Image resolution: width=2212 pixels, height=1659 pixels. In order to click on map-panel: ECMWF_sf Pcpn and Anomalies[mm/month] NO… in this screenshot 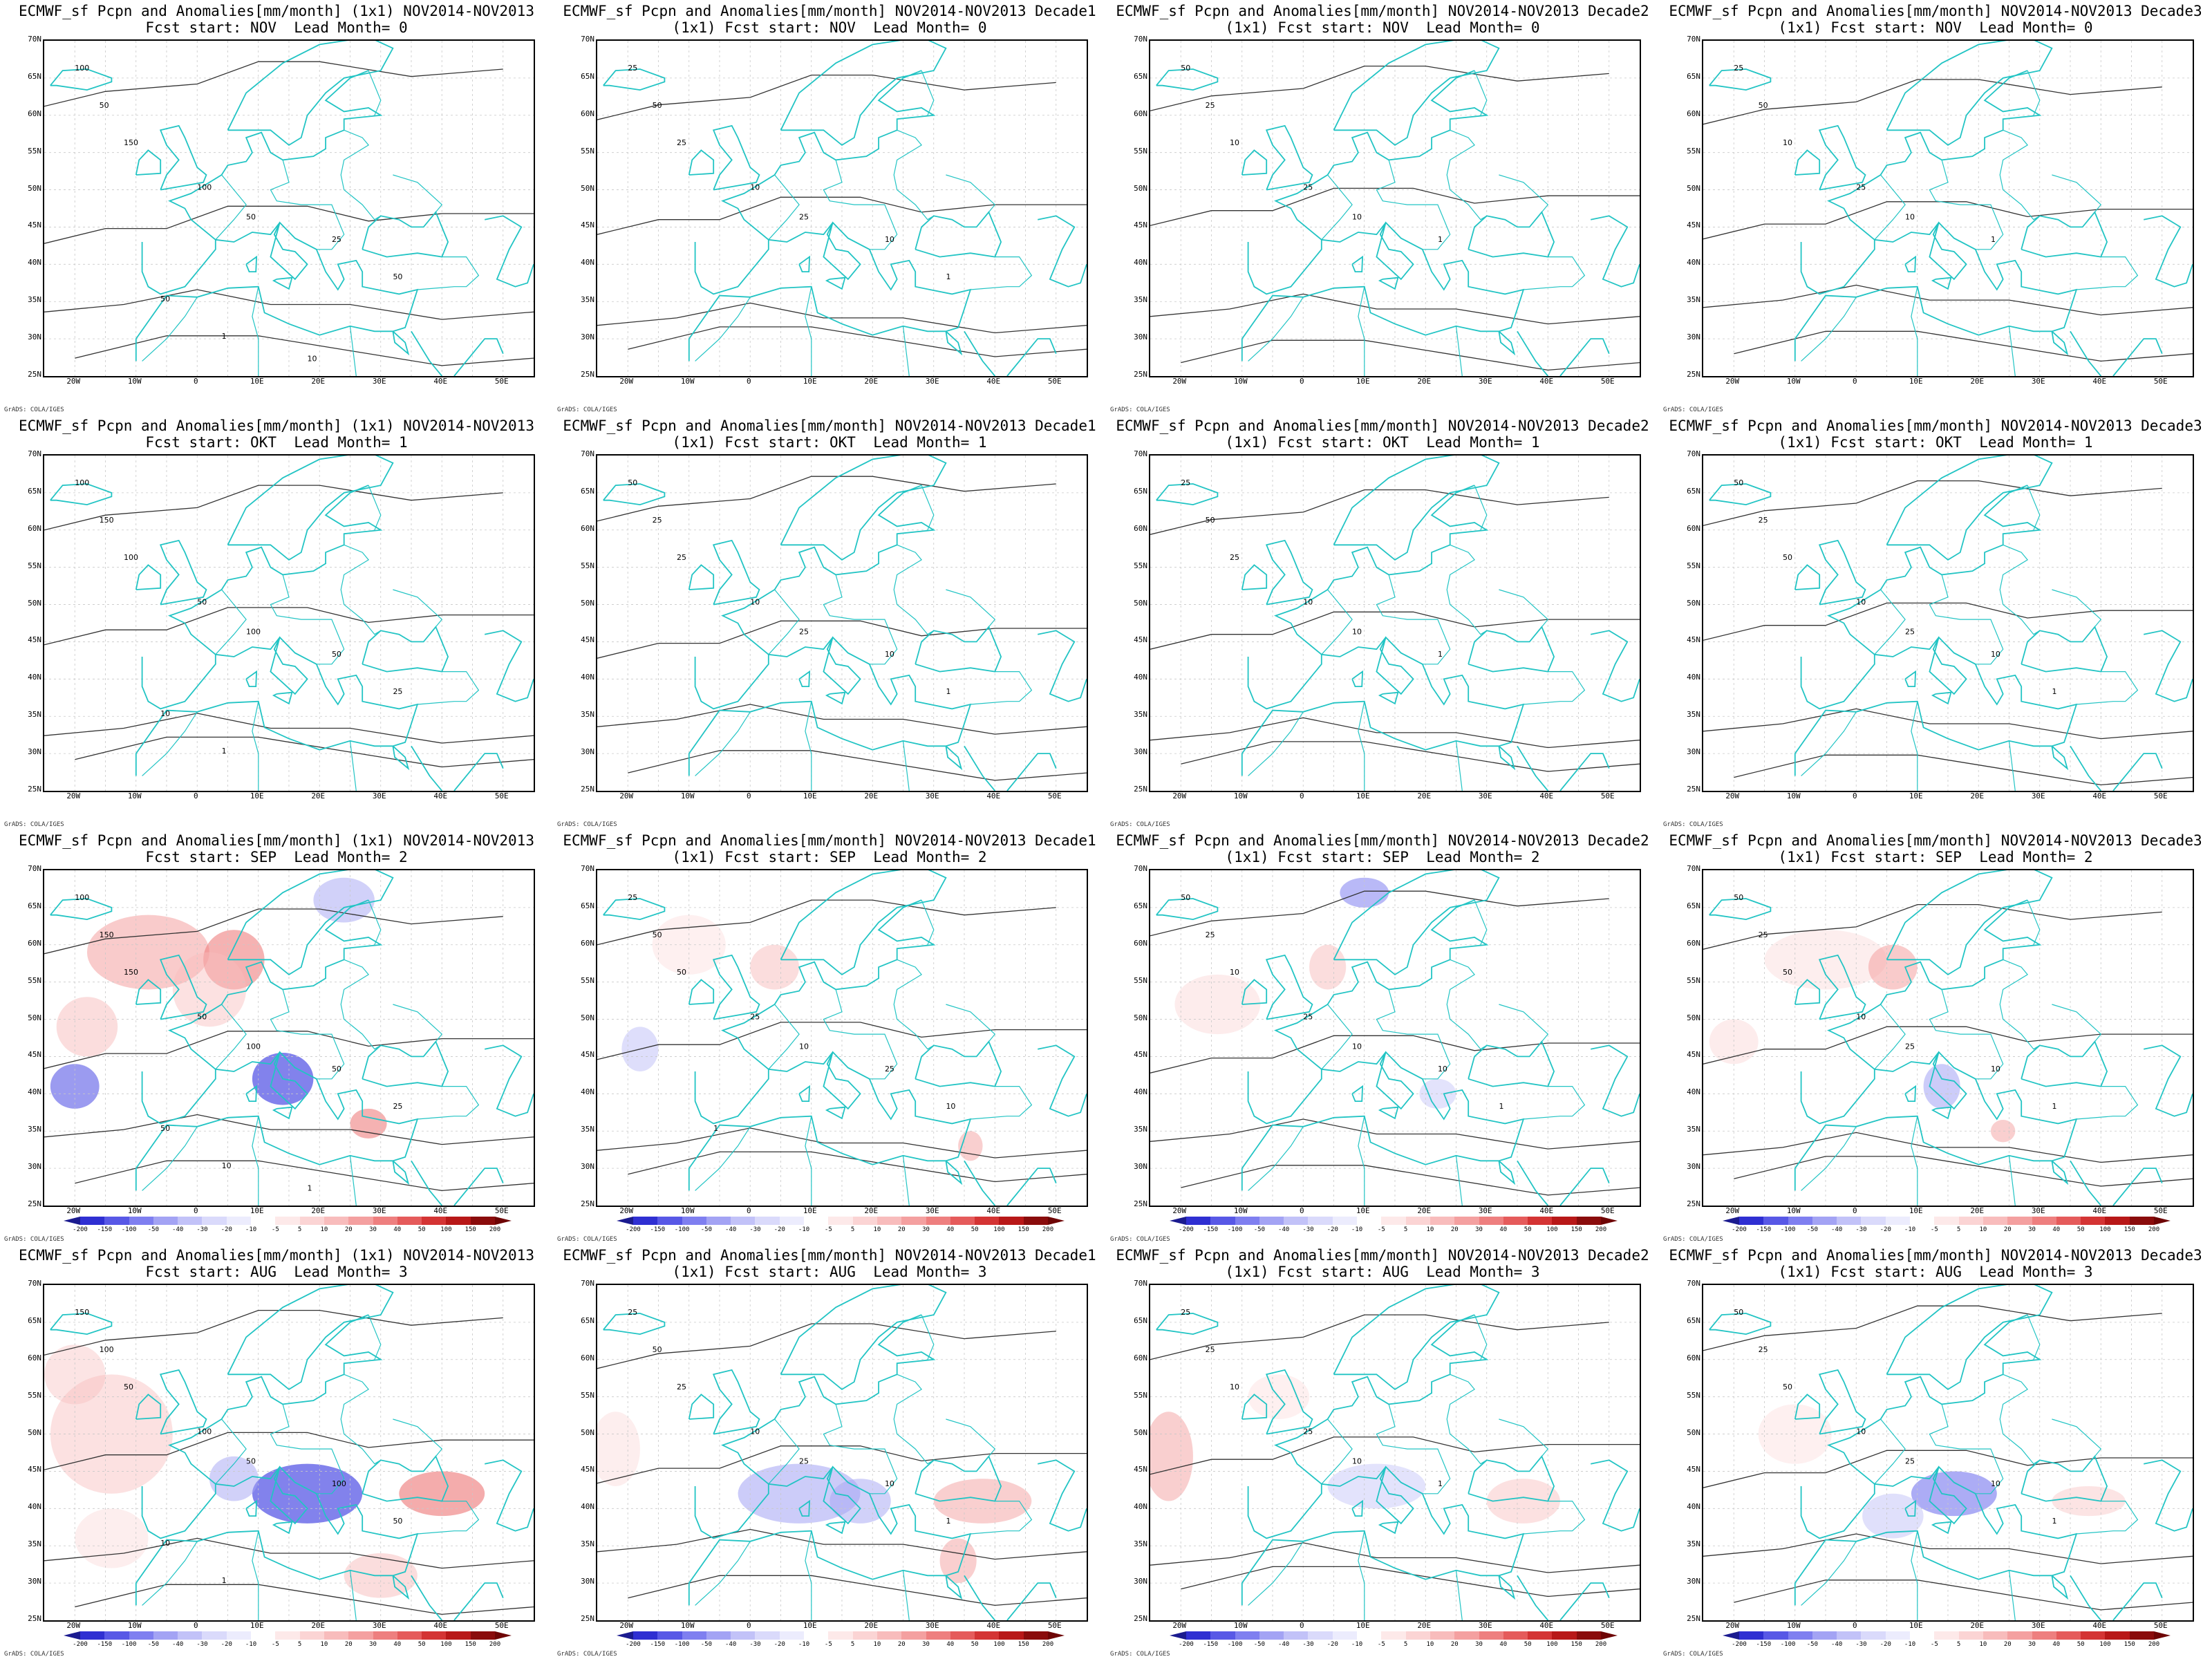, I will do `click(1382, 1037)`.